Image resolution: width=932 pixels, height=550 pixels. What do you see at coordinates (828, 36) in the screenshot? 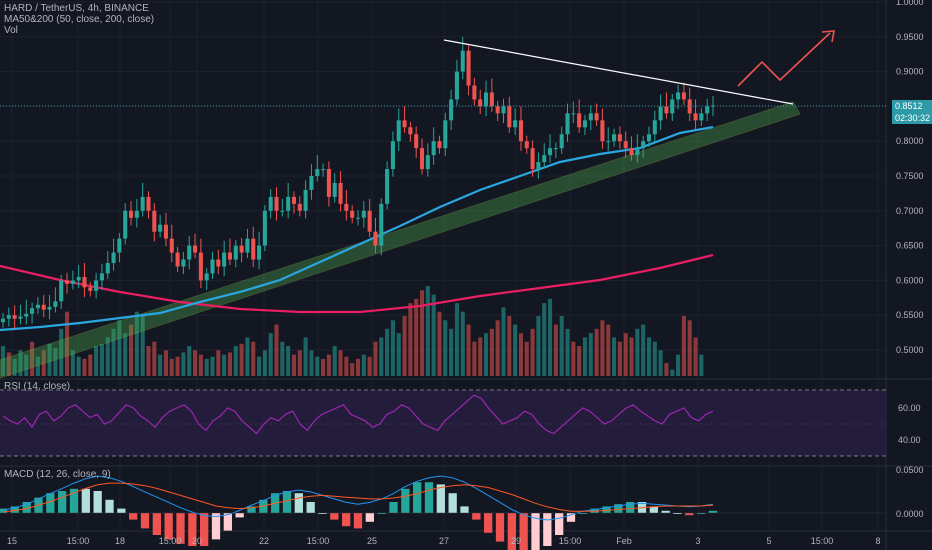
I see `projection-arrowhead` at bounding box center [828, 36].